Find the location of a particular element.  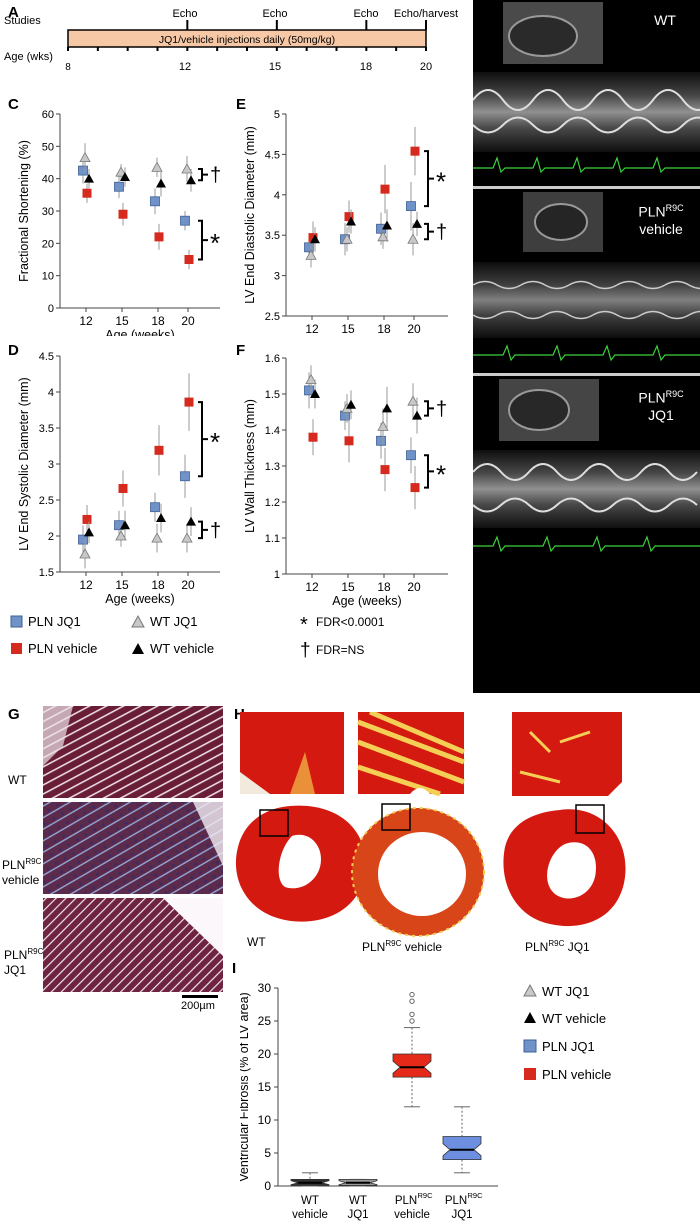

legend-pln-jq1-marker is located at coordinates (16, 621).